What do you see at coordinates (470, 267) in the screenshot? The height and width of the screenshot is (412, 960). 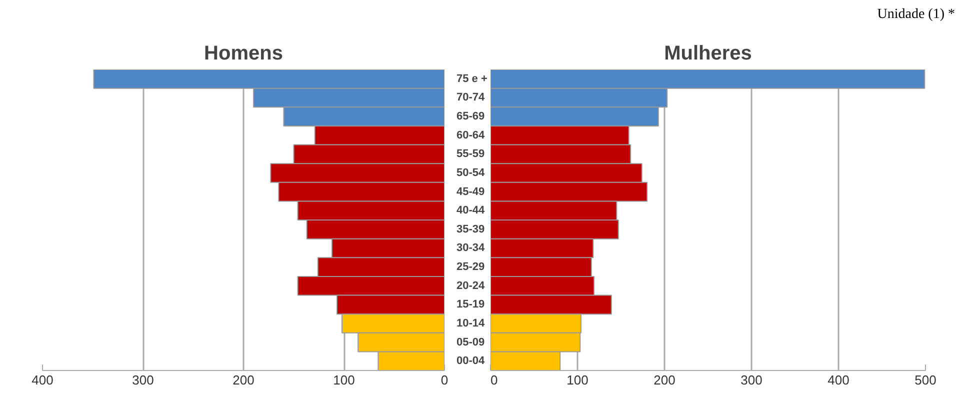 I see `y-tick-label: 25-29` at bounding box center [470, 267].